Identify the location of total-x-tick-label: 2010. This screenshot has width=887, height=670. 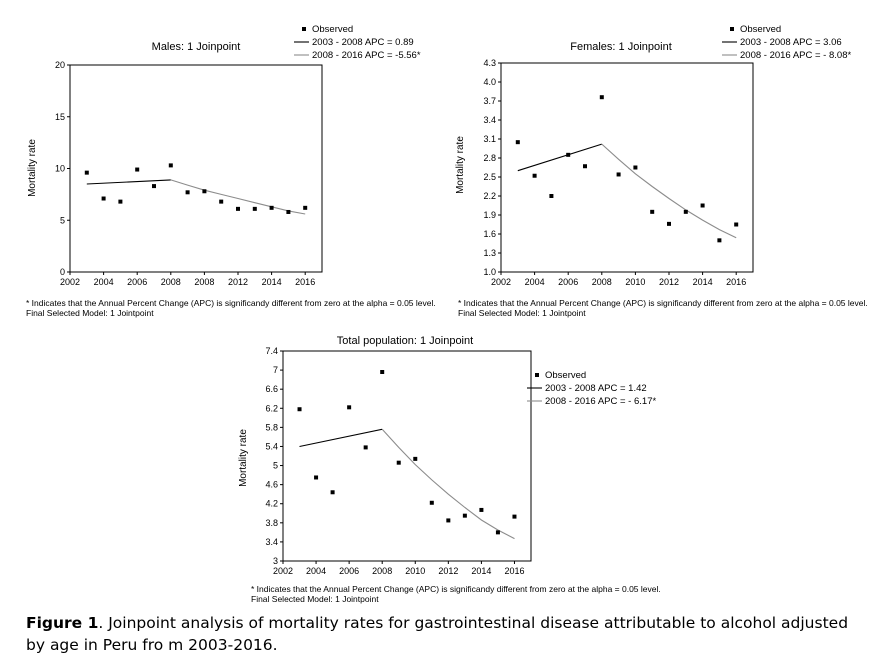
(415, 571).